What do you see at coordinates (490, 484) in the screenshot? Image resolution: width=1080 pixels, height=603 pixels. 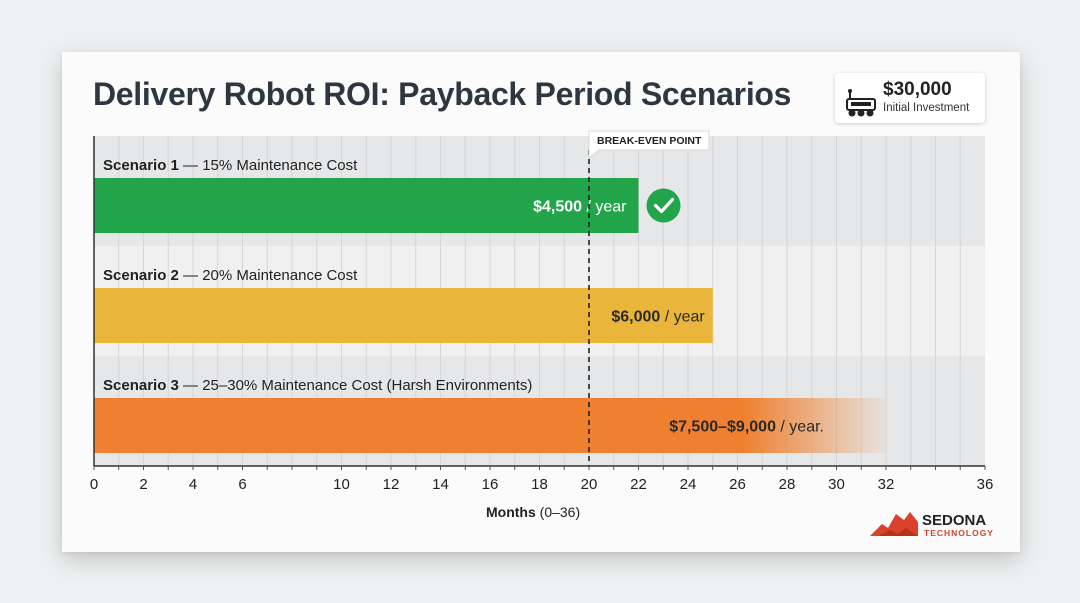 I see `x-tick-label: 16` at bounding box center [490, 484].